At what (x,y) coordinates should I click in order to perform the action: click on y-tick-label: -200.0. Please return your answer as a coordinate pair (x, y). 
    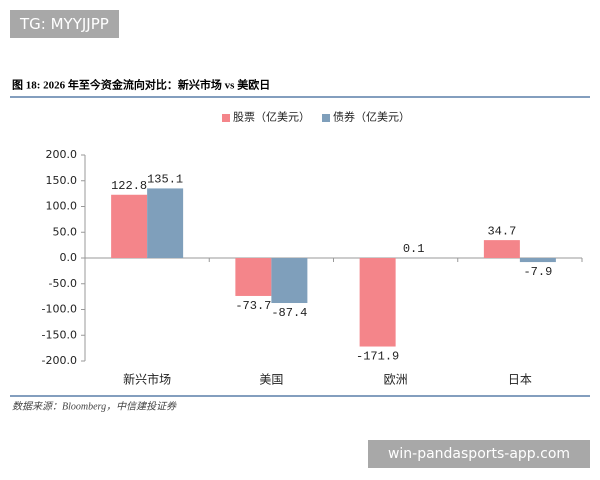
    Looking at the image, I should click on (59, 360).